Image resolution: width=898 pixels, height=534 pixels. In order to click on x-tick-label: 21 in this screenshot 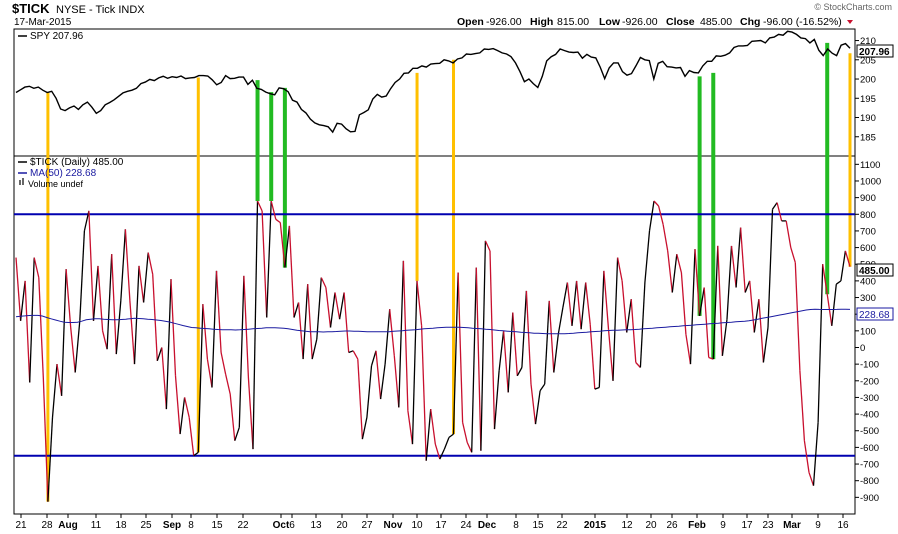, I will do `click(21, 525)`.